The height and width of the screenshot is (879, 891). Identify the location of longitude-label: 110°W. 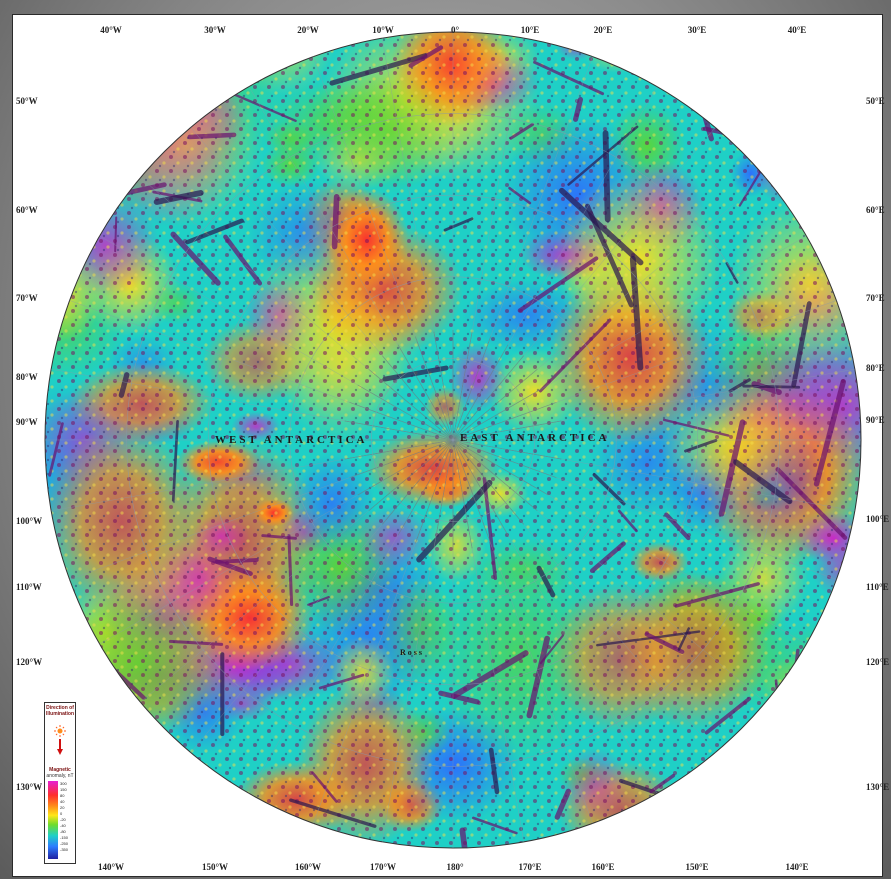
(29, 587).